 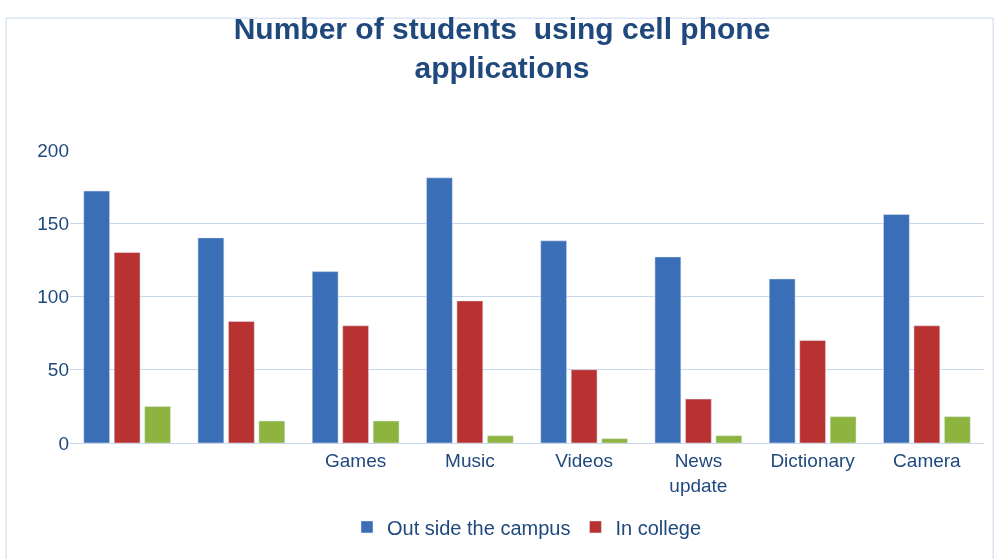 What do you see at coordinates (63, 443) in the screenshot?
I see `y-tick-label: 0` at bounding box center [63, 443].